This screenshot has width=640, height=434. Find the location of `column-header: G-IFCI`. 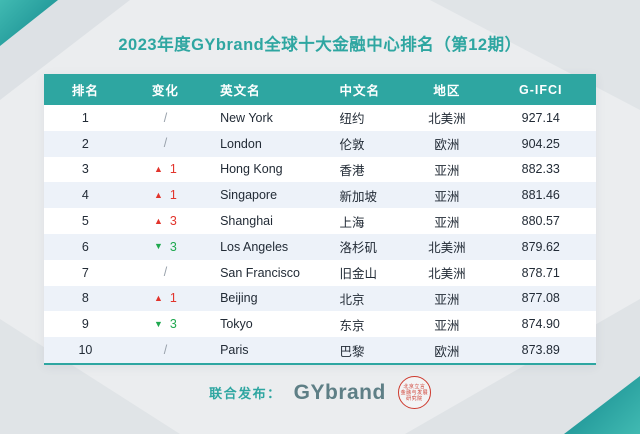

column-header: G-IFCI is located at coordinates (541, 89).